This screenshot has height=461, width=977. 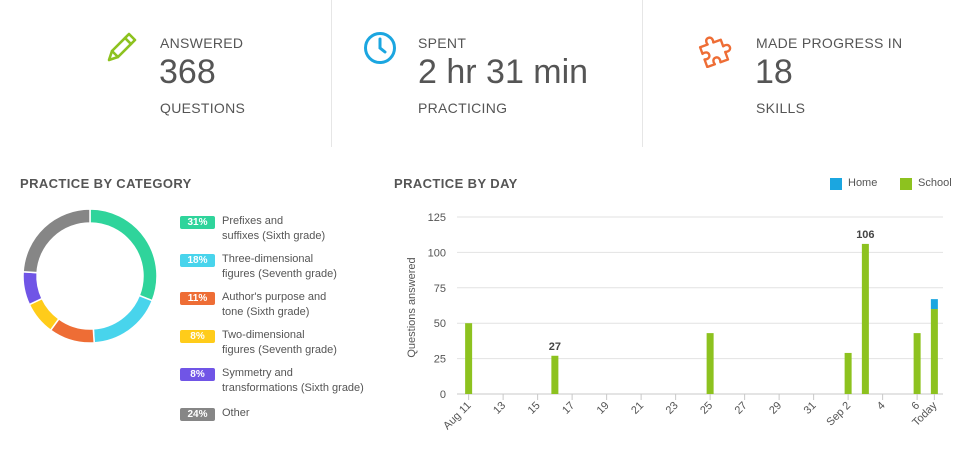 I want to click on x-tick-label: 21, so click(x=637, y=408).